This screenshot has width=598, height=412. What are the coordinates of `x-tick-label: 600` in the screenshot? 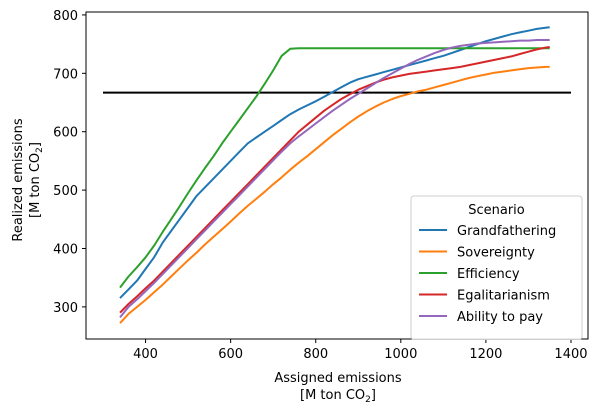 It's located at (230, 354).